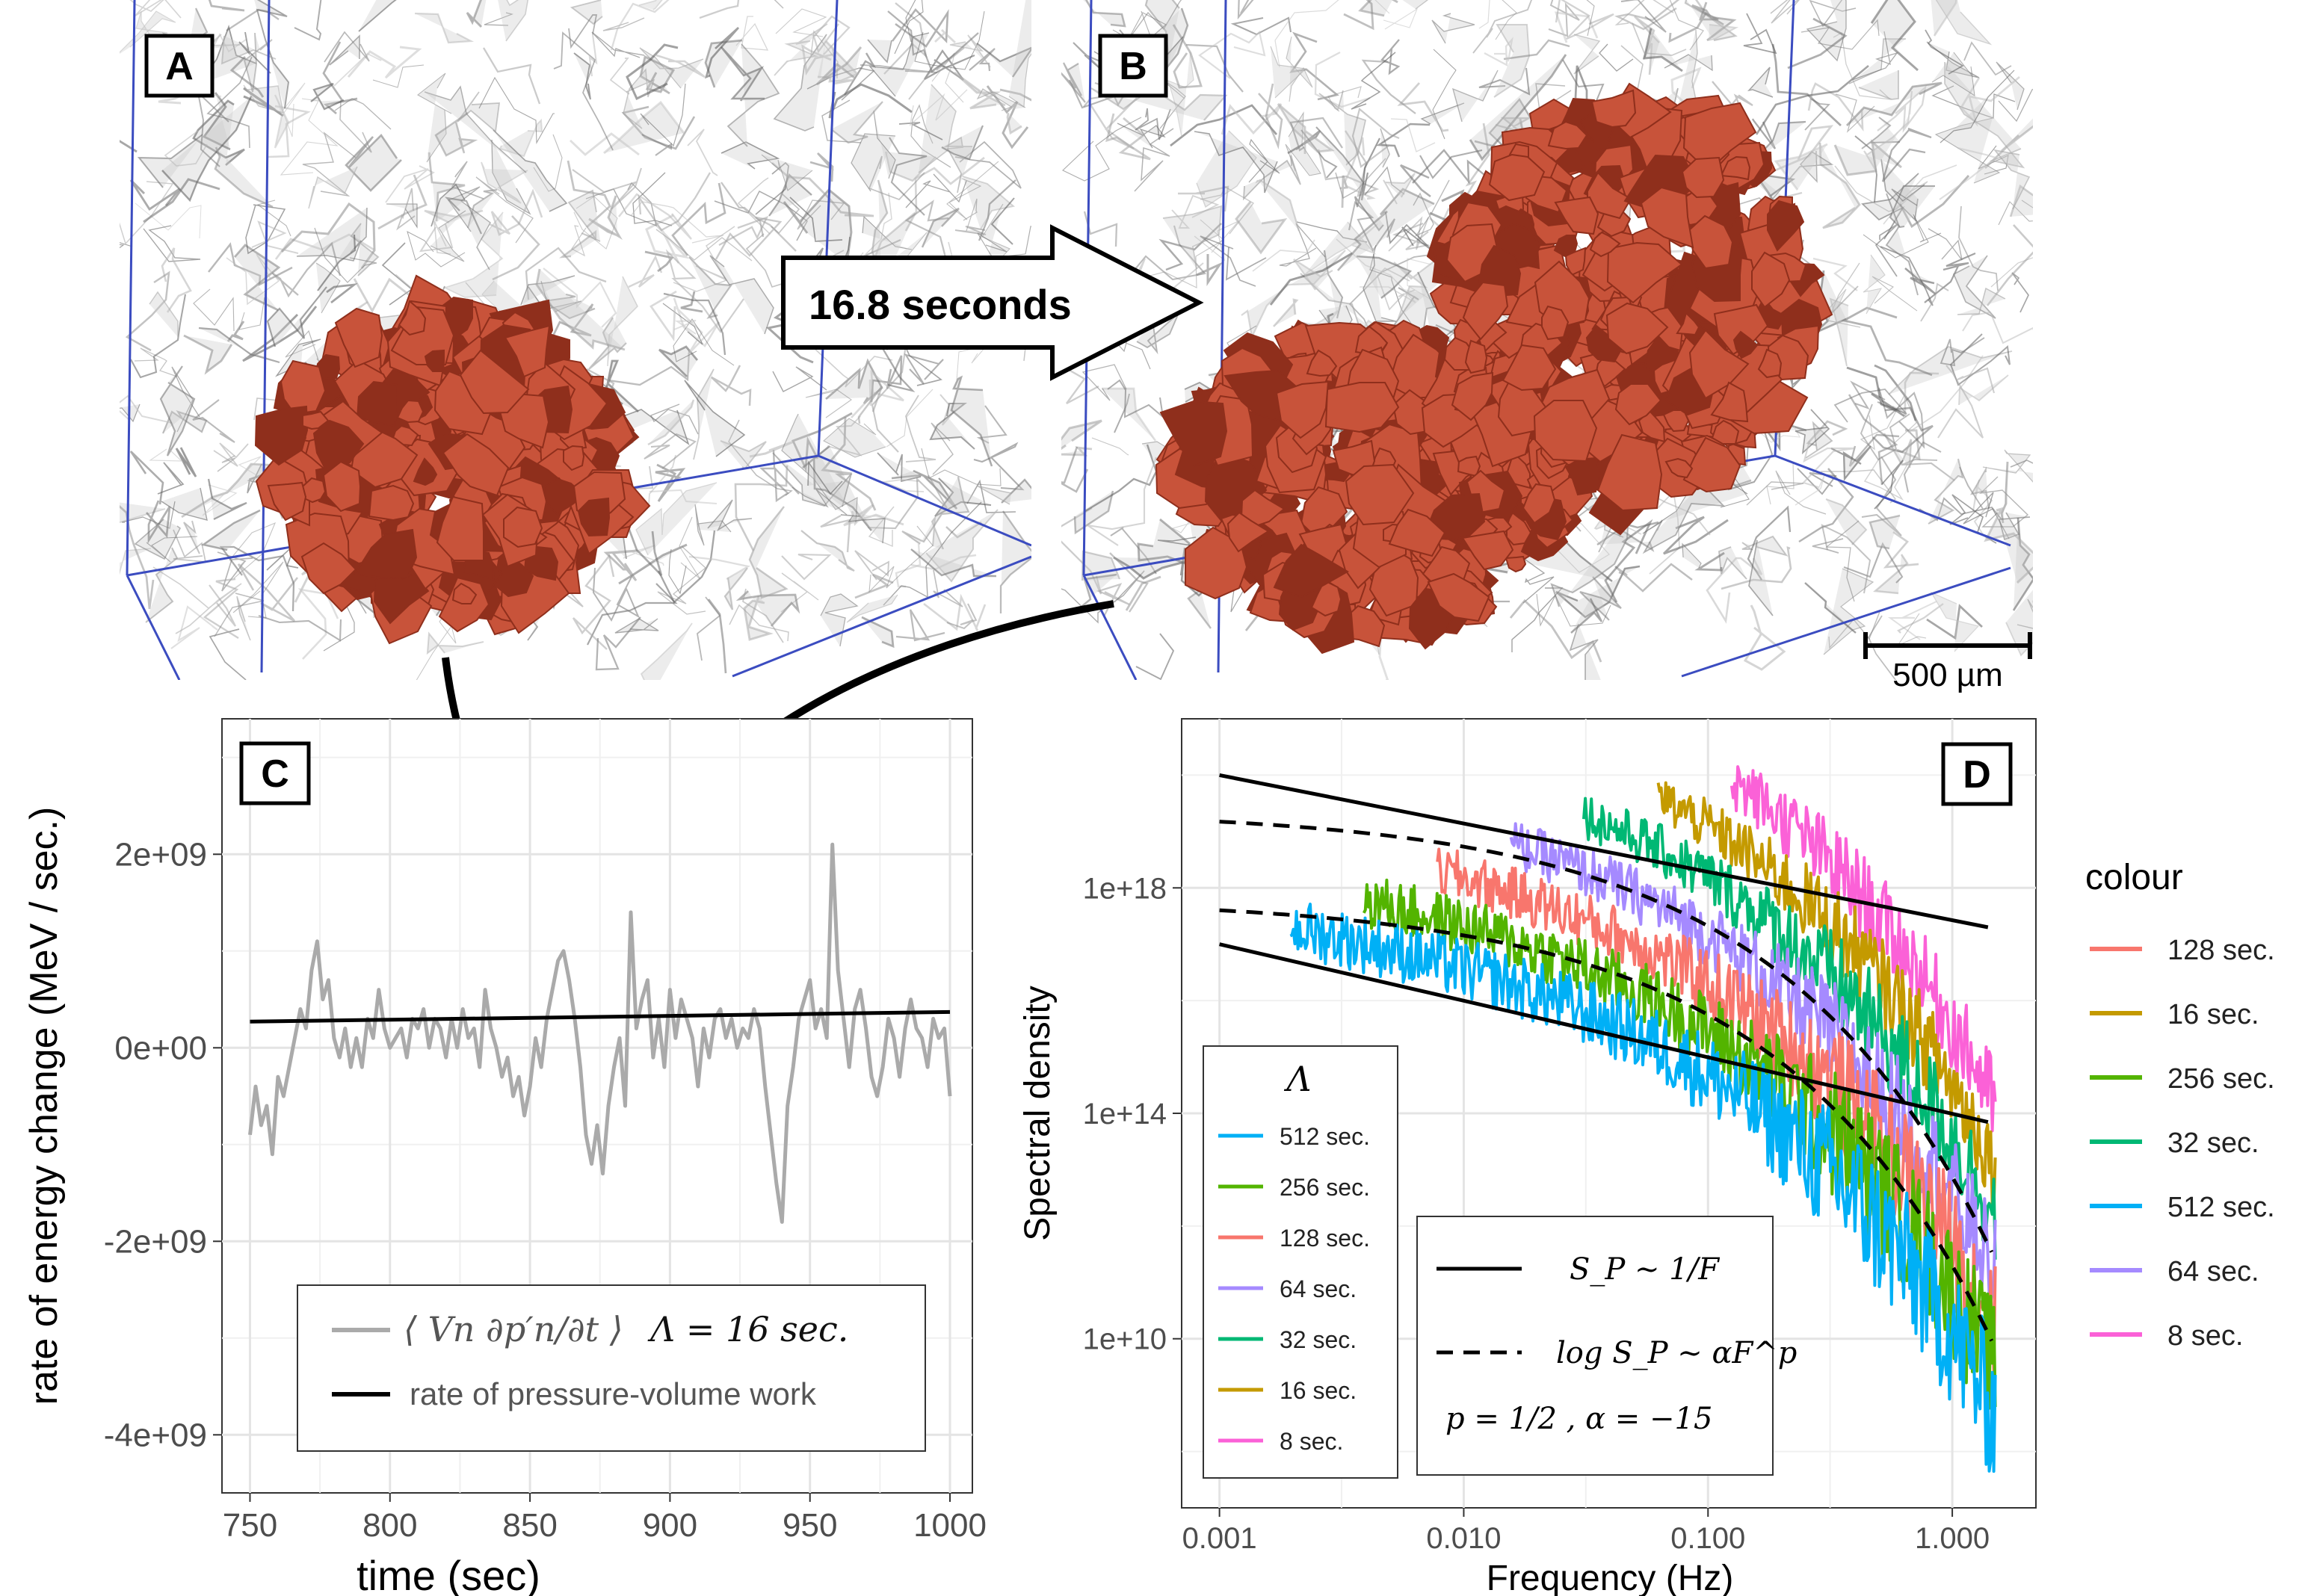  I want to click on legend-label-solid: S_P ∼ 1/F, so click(1645, 1269).